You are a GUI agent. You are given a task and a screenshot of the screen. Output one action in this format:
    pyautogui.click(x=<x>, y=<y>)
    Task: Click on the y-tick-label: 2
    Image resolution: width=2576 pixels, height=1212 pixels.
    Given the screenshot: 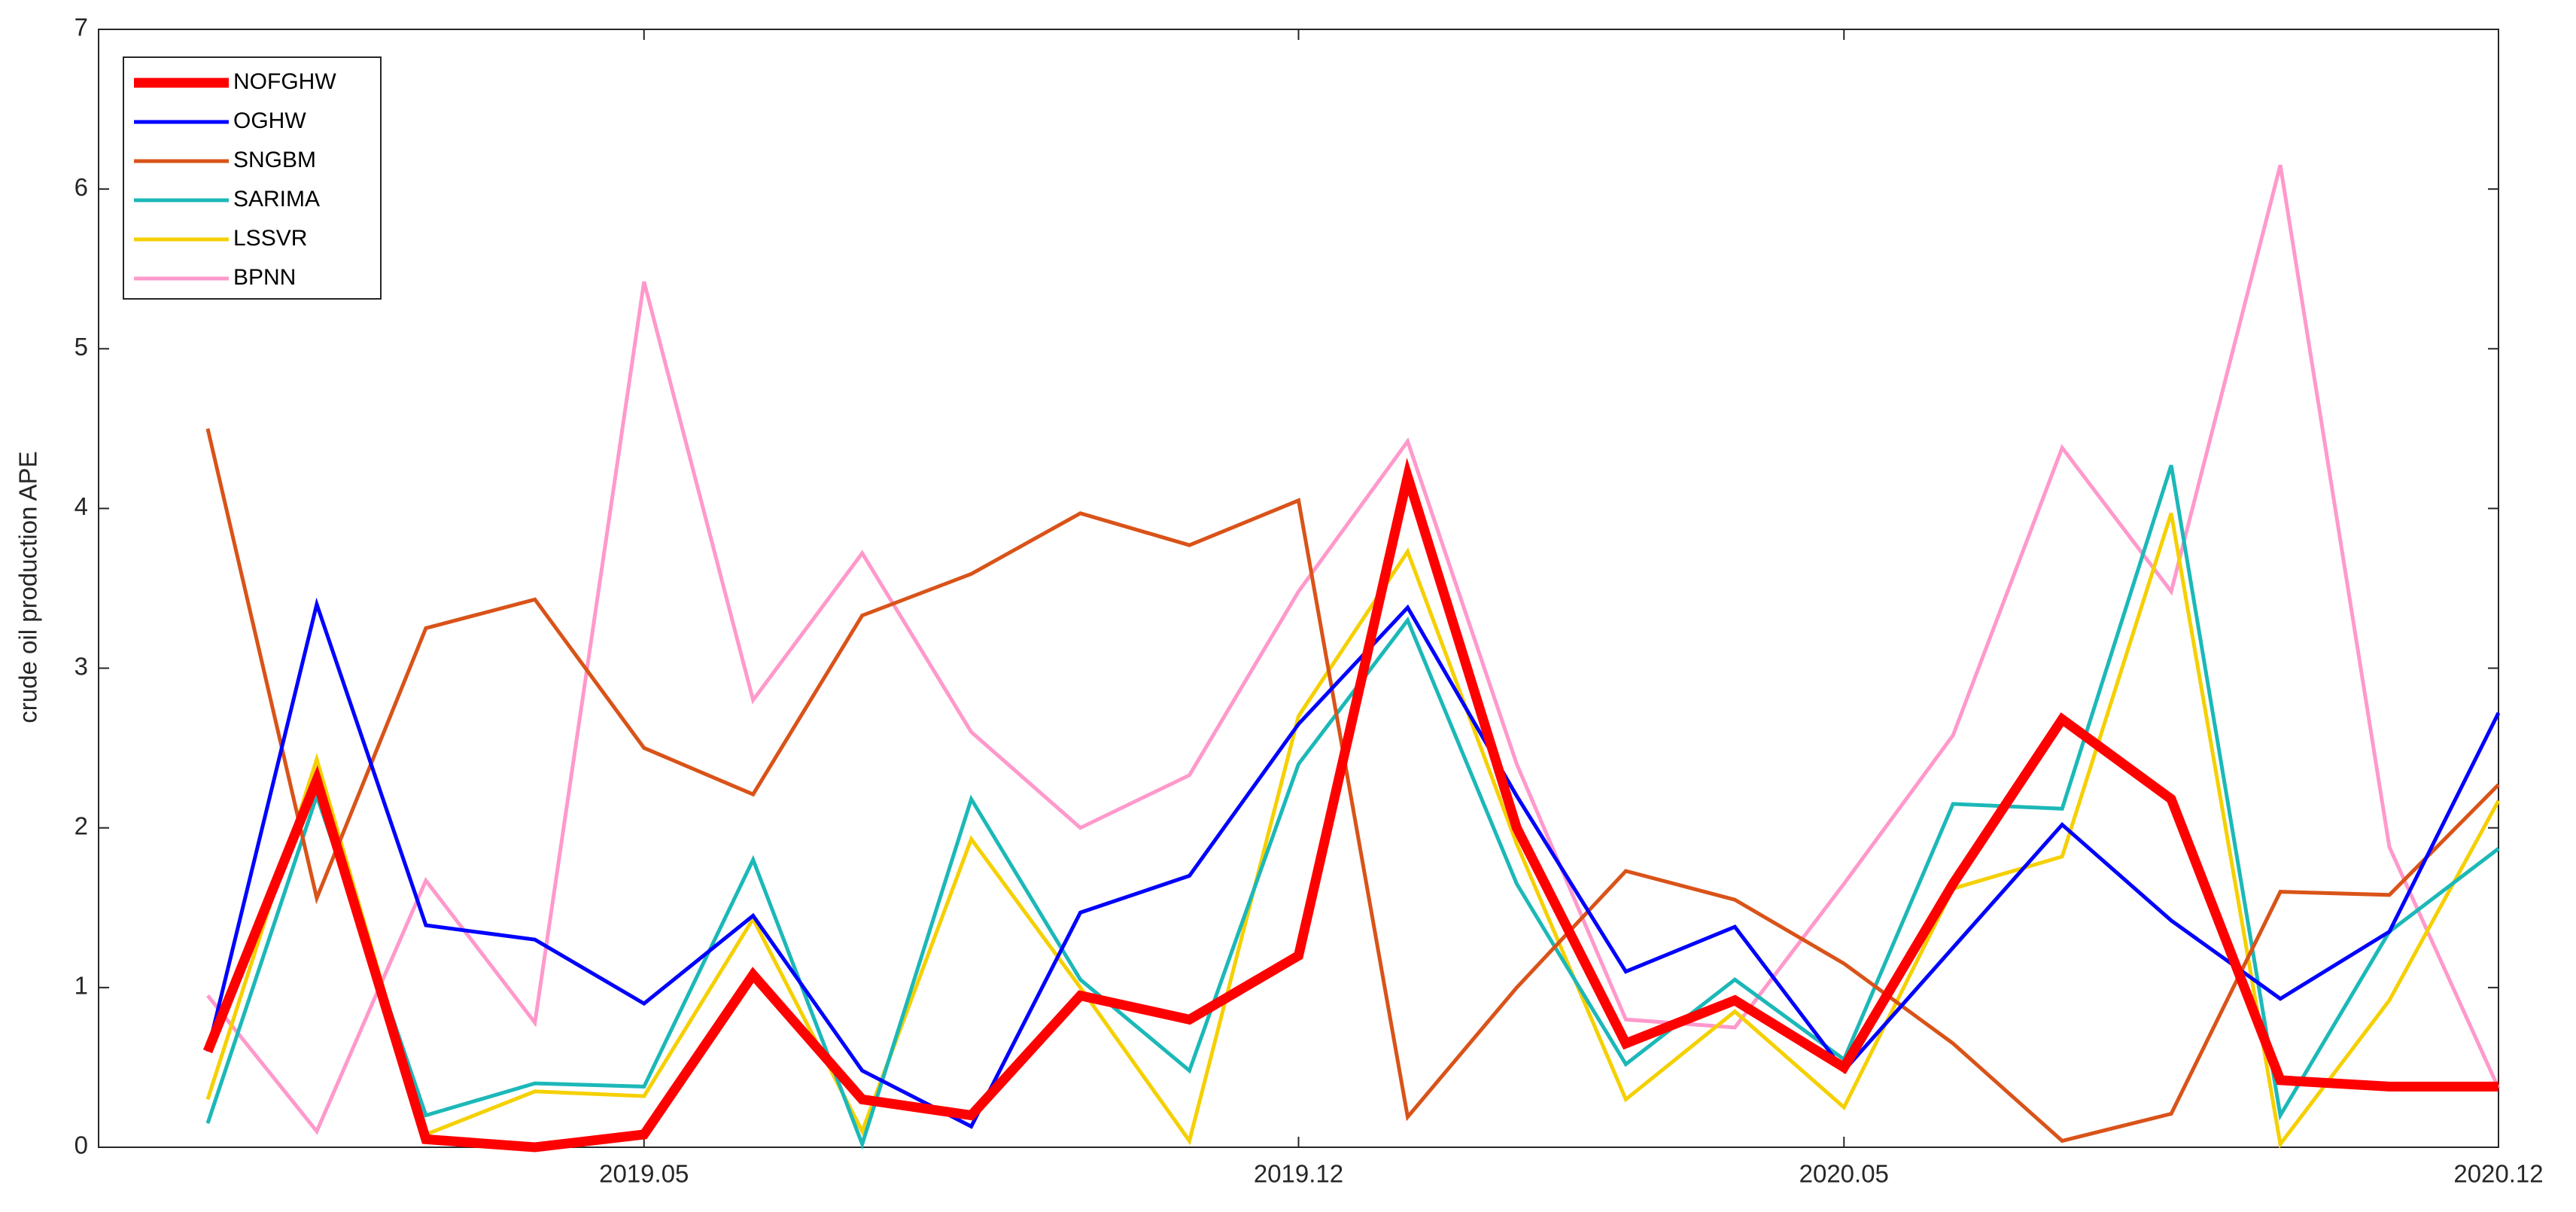 What is the action you would take?
    pyautogui.click(x=81, y=825)
    